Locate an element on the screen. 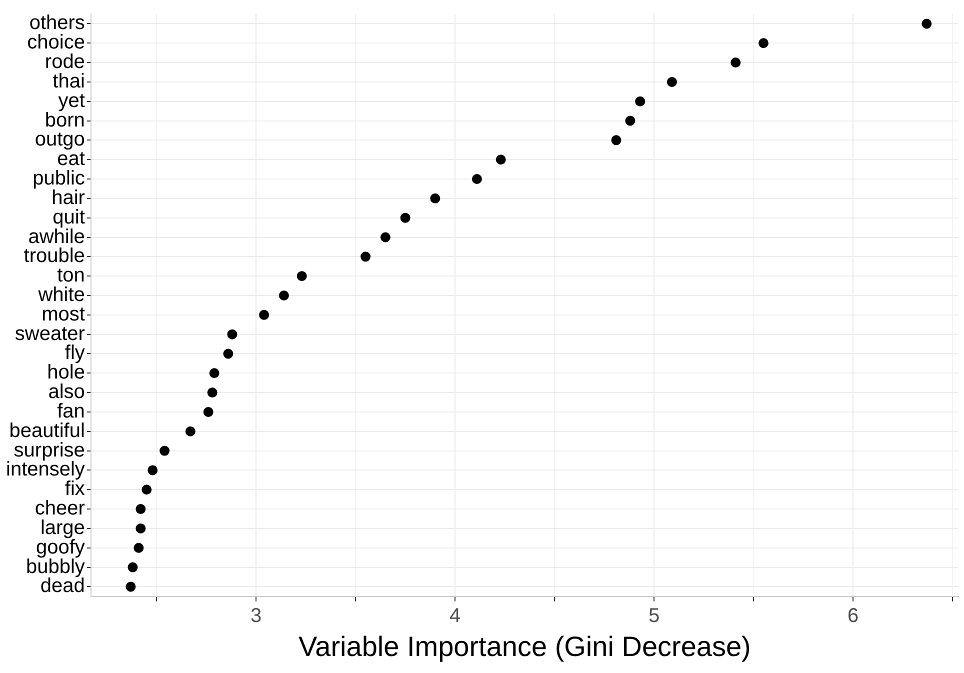 The image size is (964, 673). y-tick-label: others is located at coordinates (57, 23).